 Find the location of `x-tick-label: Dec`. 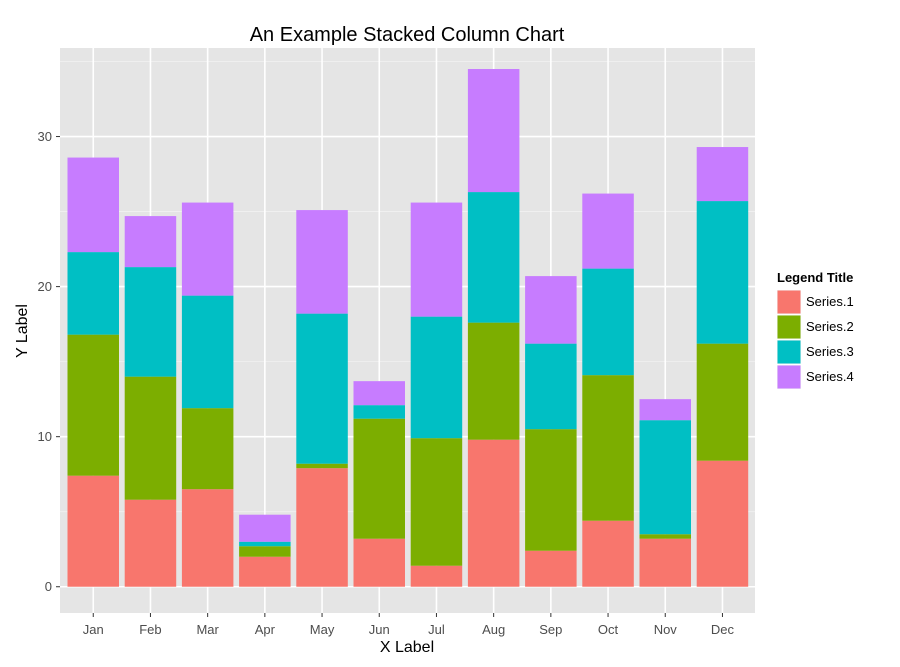

x-tick-label: Dec is located at coordinates (723, 629).